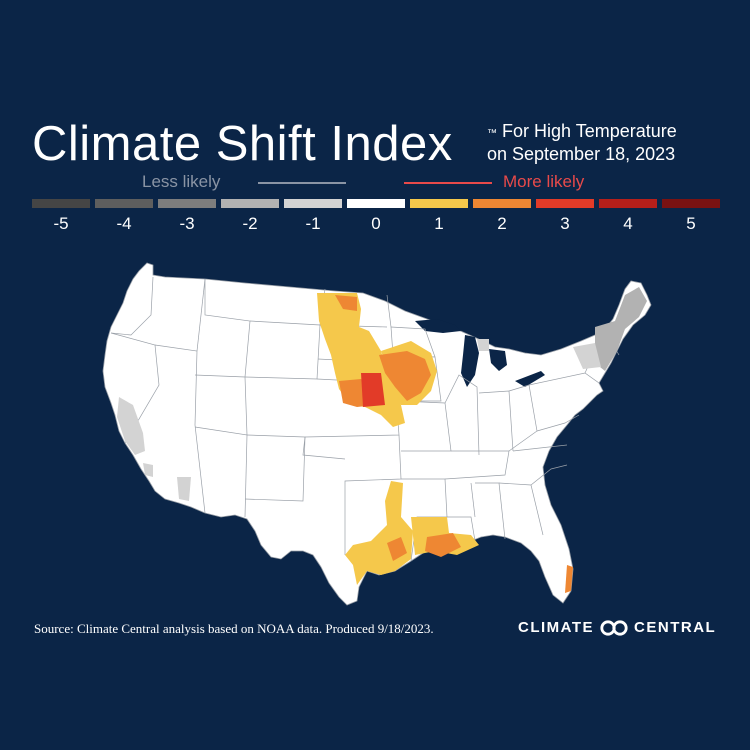 The width and height of the screenshot is (750, 750). Describe the element at coordinates (470, 361) in the screenshot. I see `great-lakes-michigan` at that location.